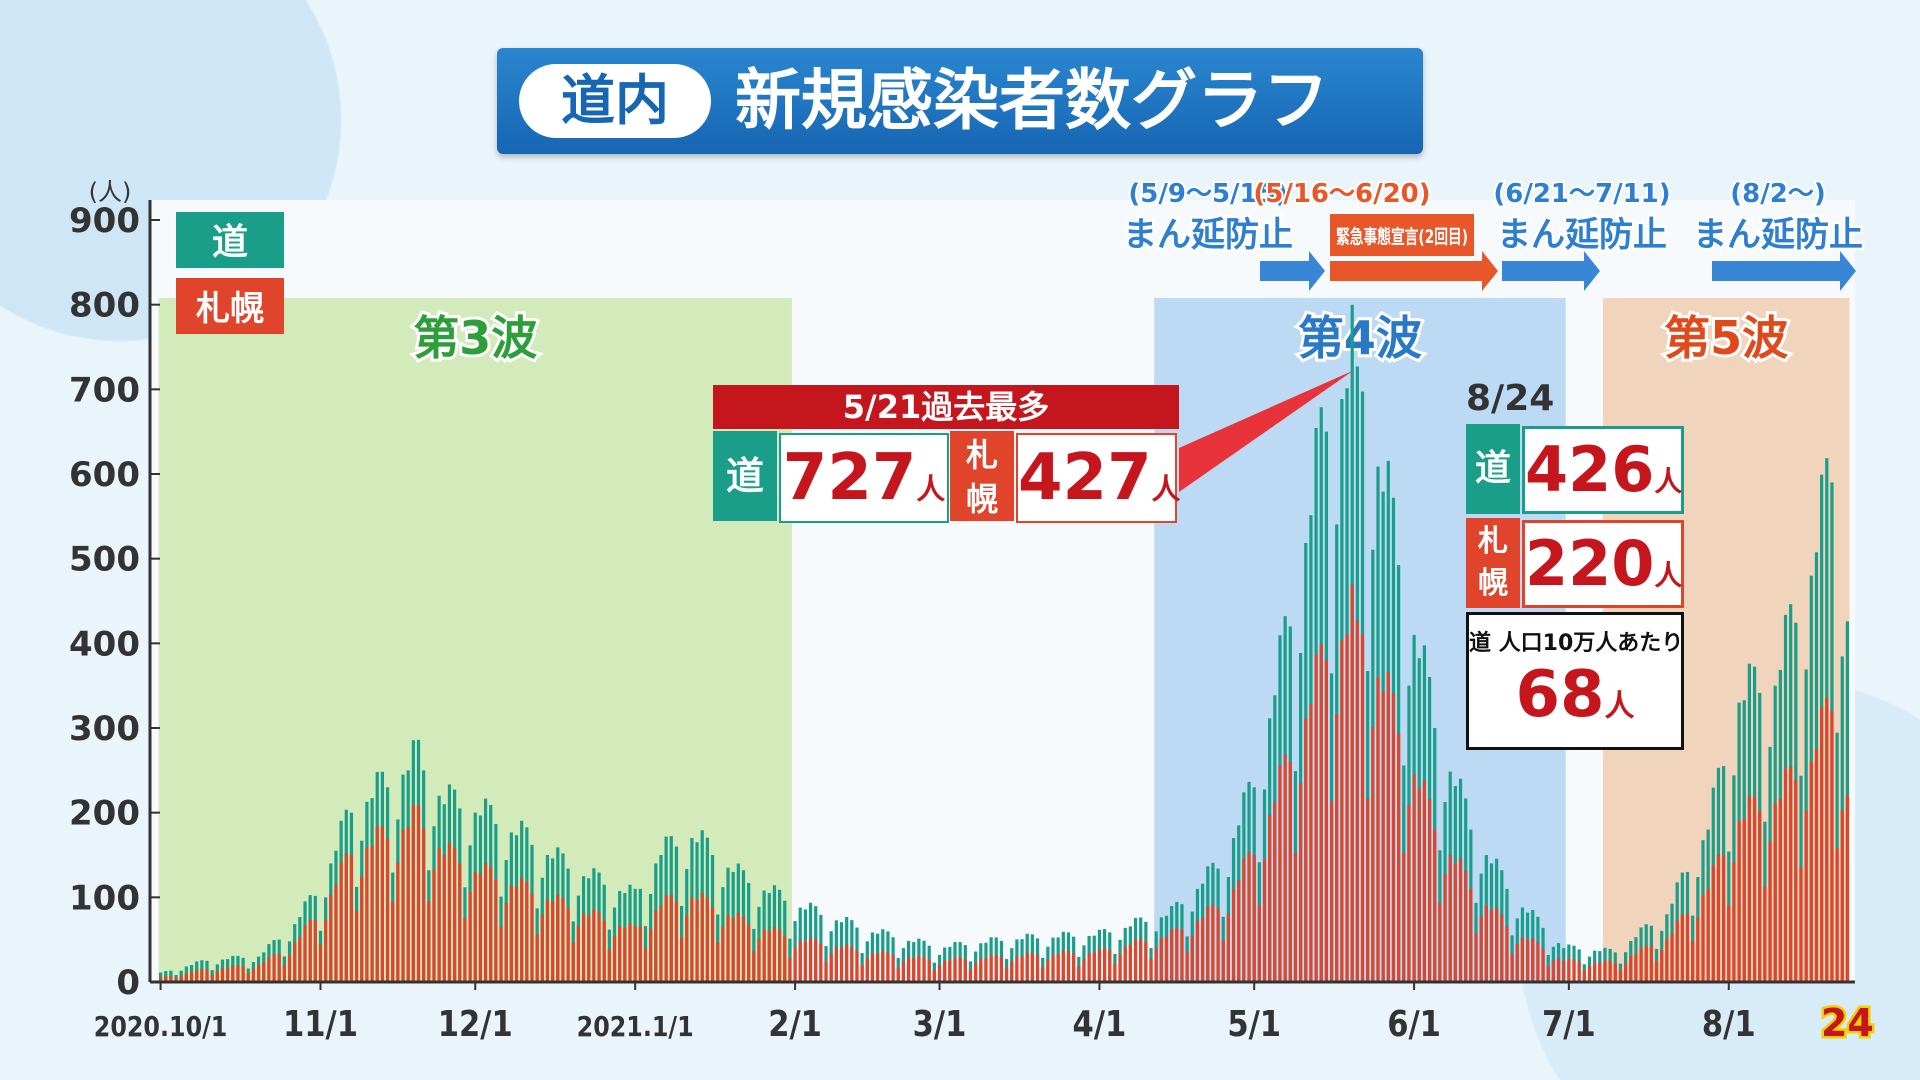 This screenshot has height=1080, width=1920. What do you see at coordinates (104, 898) in the screenshot?
I see `y-tick-label: 100` at bounding box center [104, 898].